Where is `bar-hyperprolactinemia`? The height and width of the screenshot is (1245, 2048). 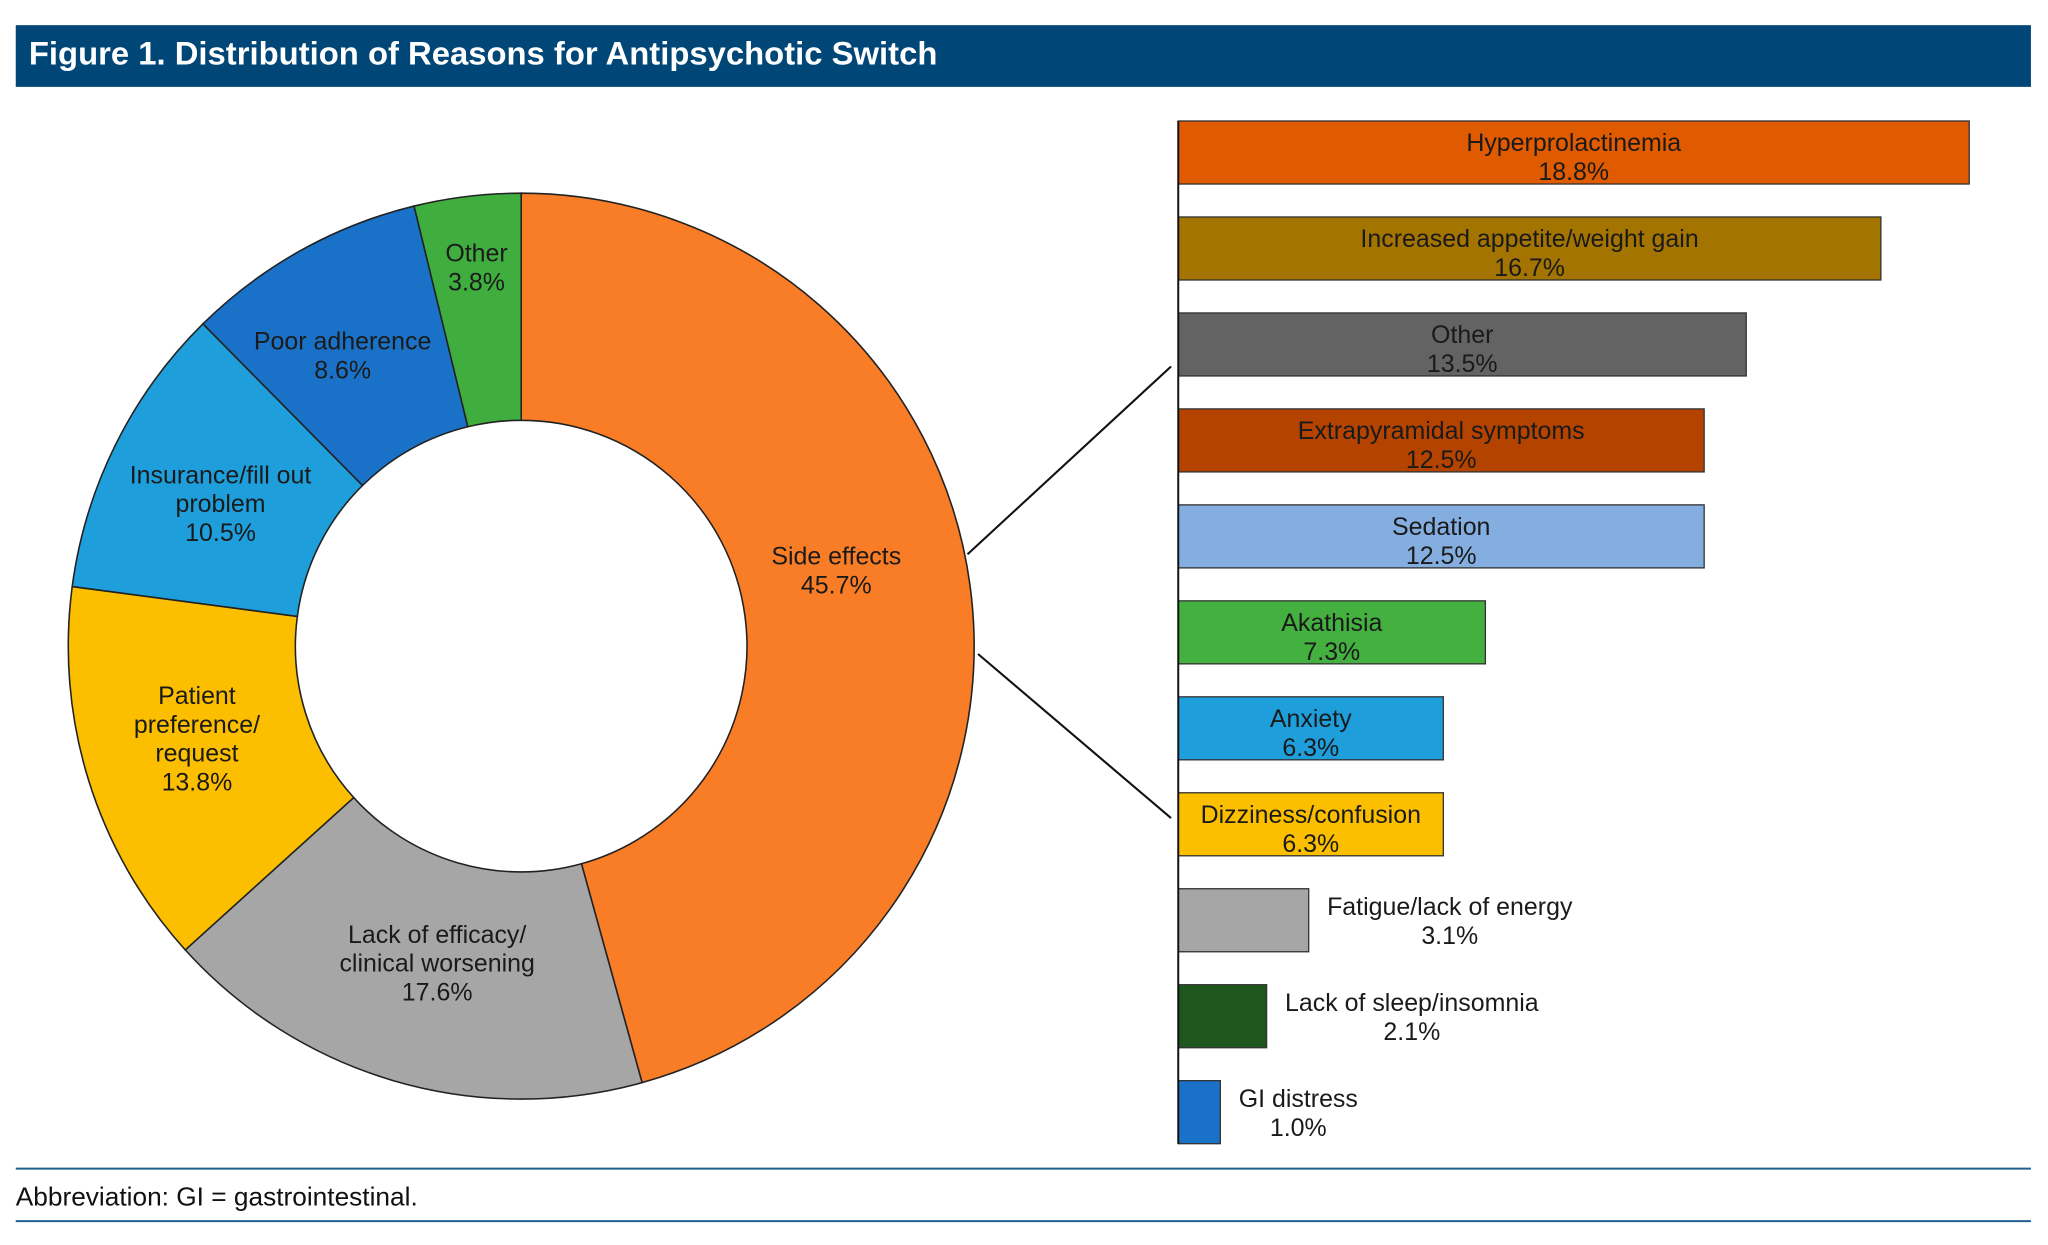 bar-hyperprolactinemia is located at coordinates (1573, 152).